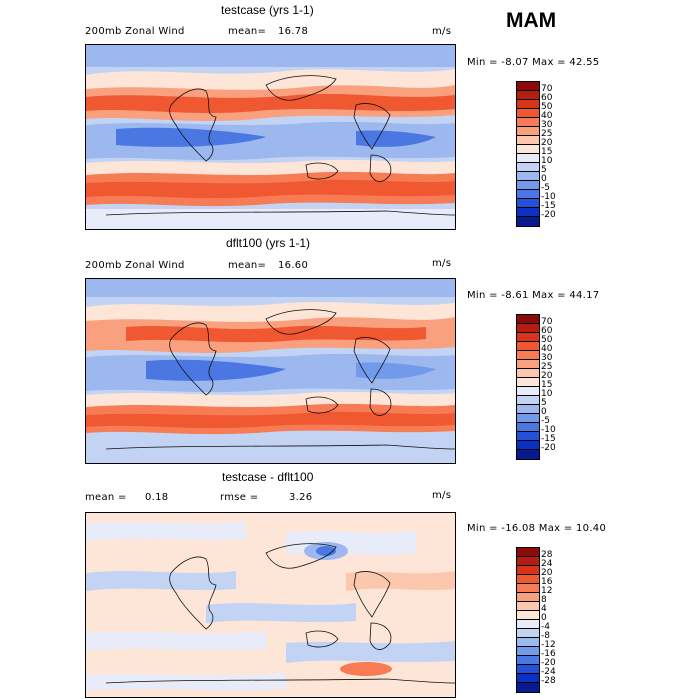 This screenshot has height=700, width=700. I want to click on panel-2-minmax: Min = -8.61 Max = 44.17, so click(533, 295).